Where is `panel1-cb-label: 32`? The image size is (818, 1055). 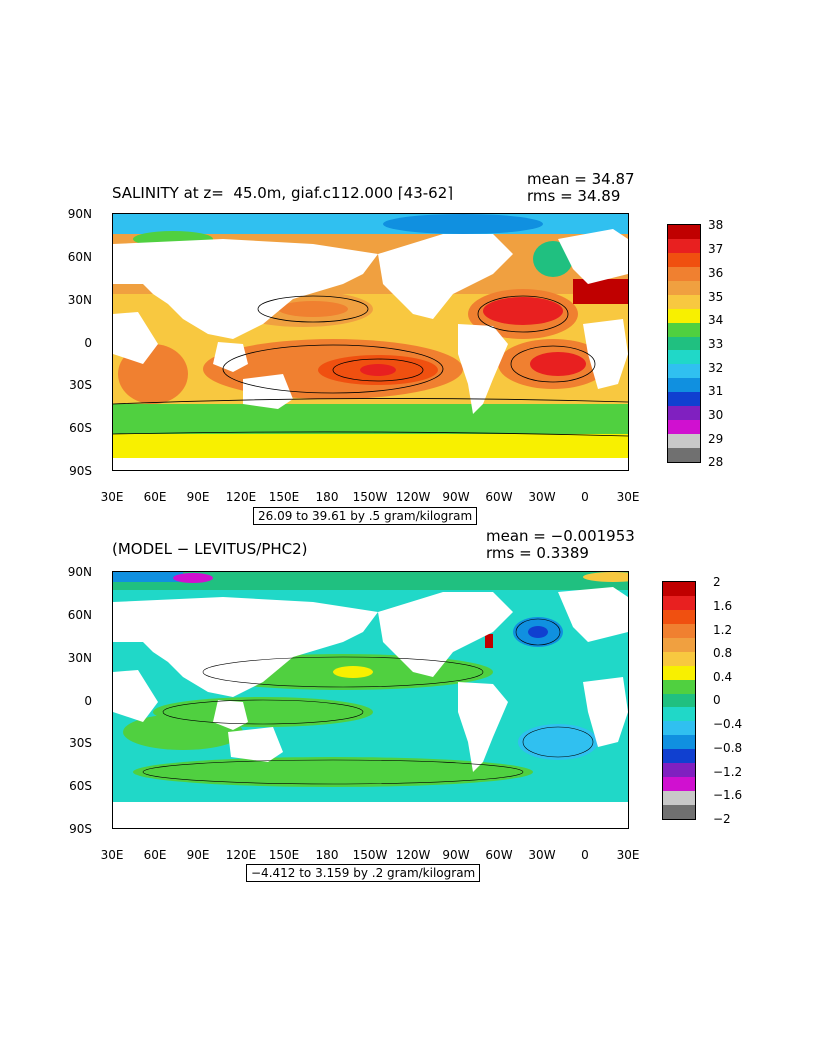 panel1-cb-label: 32 is located at coordinates (716, 368).